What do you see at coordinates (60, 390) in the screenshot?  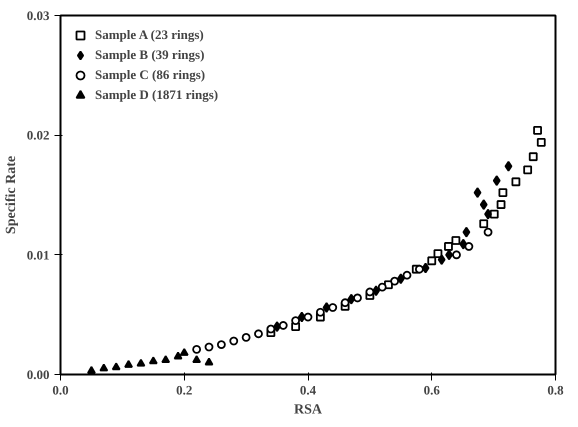 I see `x-tick-label: 0.0` at bounding box center [60, 390].